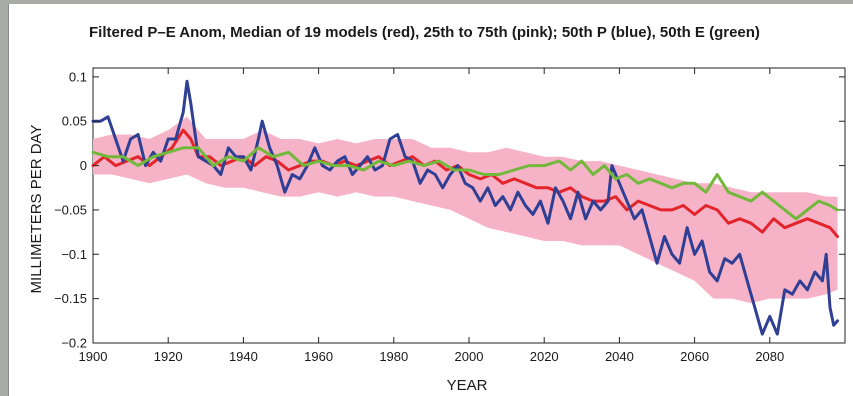 The height and width of the screenshot is (396, 853). What do you see at coordinates (318, 356) in the screenshot?
I see `x-tick-label-1960: 1960` at bounding box center [318, 356].